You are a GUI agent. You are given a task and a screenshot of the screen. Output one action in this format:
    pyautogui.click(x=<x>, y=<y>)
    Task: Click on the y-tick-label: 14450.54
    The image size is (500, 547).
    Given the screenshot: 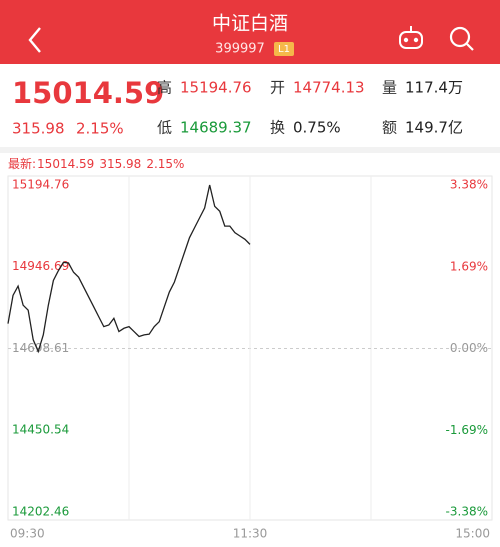 What is the action you would take?
    pyautogui.click(x=40, y=430)
    